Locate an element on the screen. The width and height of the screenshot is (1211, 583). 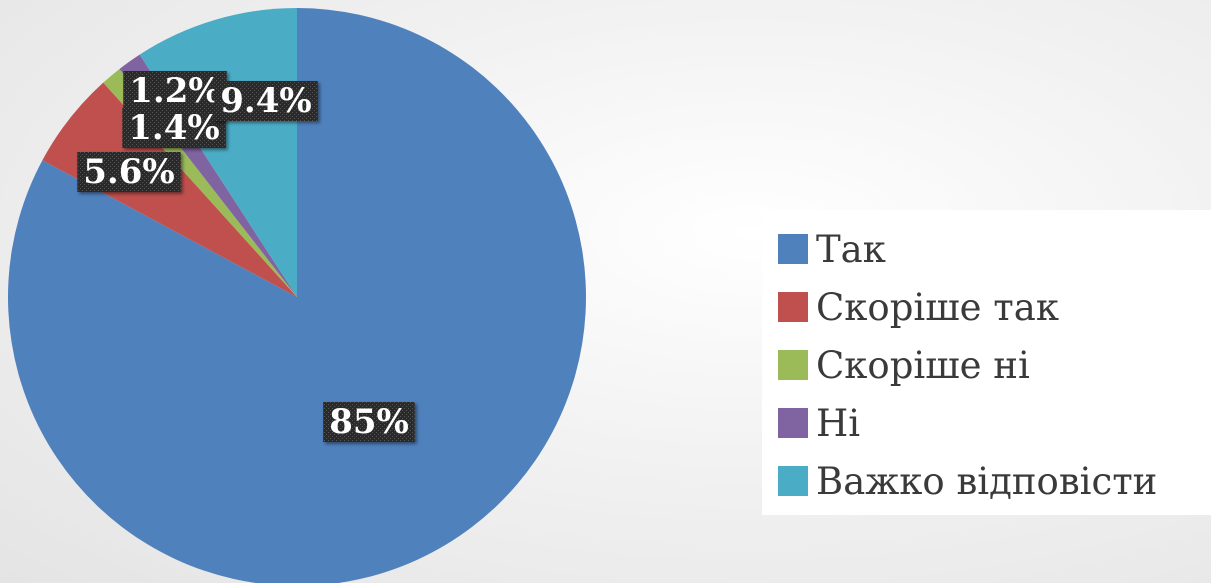
legend-swatch-skorishe-tak is located at coordinates (793, 307).